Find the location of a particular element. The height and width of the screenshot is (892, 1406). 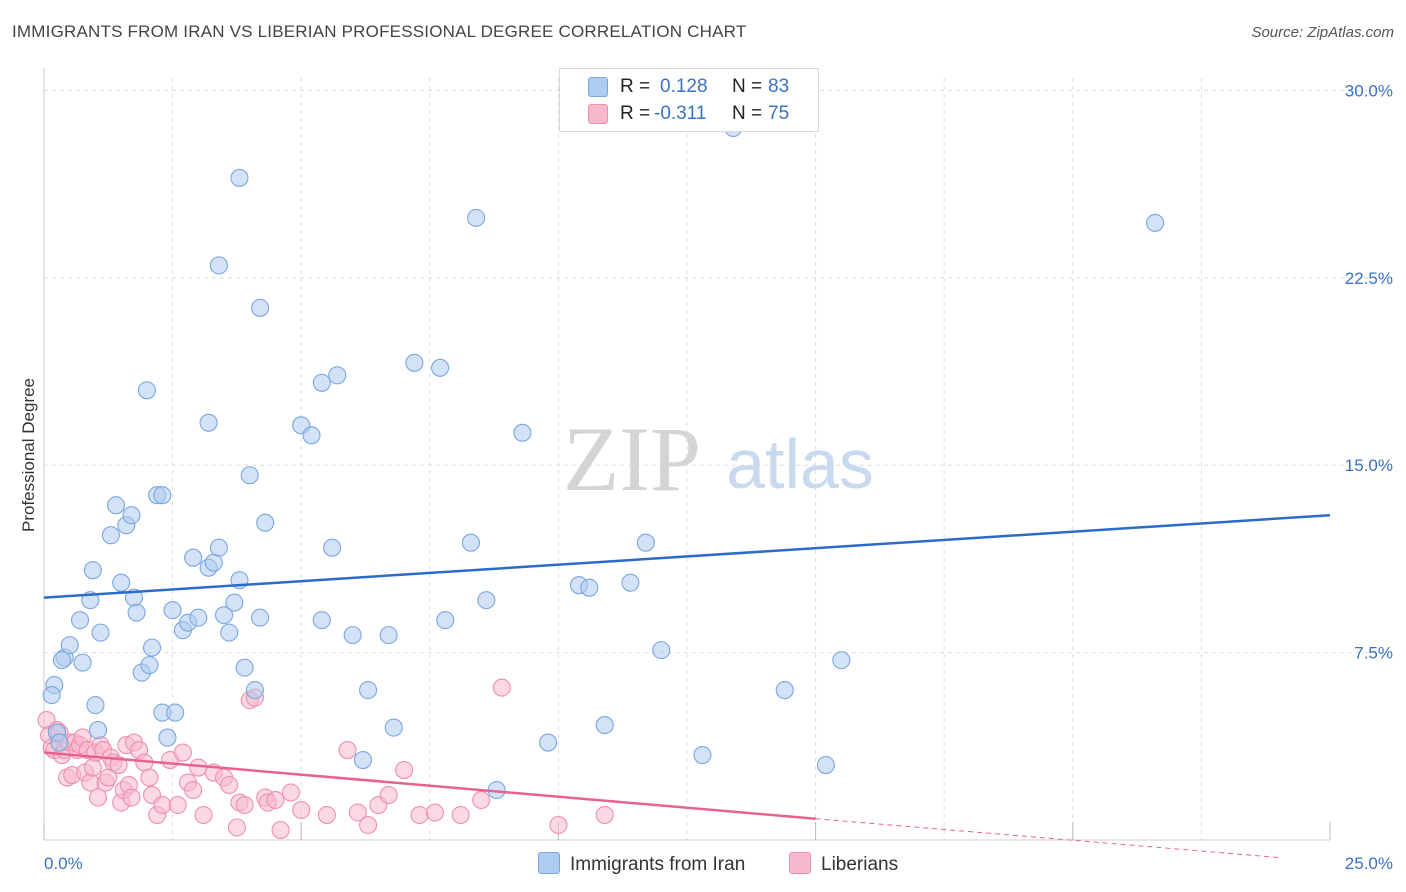

correlation-legend: R = 0.128 N = 83 R = -0.311 N = 75 is located at coordinates (689, 100).